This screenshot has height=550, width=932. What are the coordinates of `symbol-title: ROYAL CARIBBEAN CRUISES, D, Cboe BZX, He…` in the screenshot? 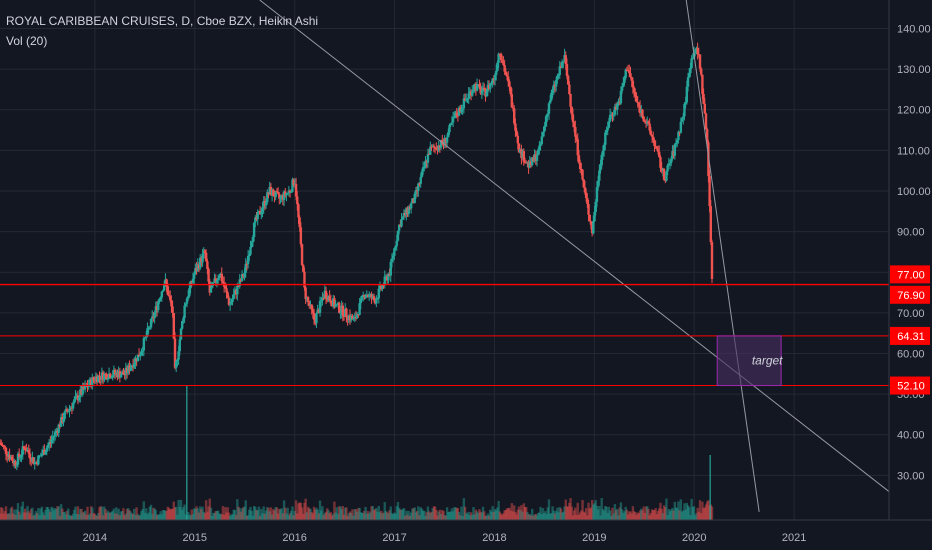 It's located at (162, 21).